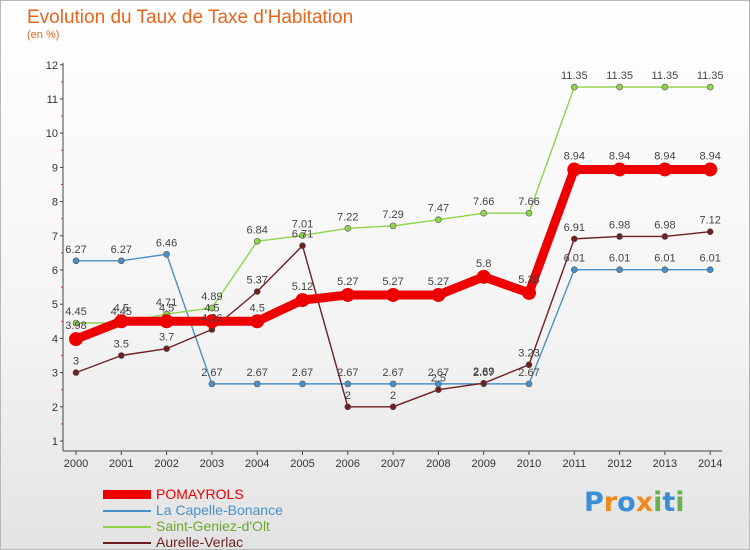  What do you see at coordinates (75, 326) in the screenshot?
I see `data-label-pomayrols: 3.98` at bounding box center [75, 326].